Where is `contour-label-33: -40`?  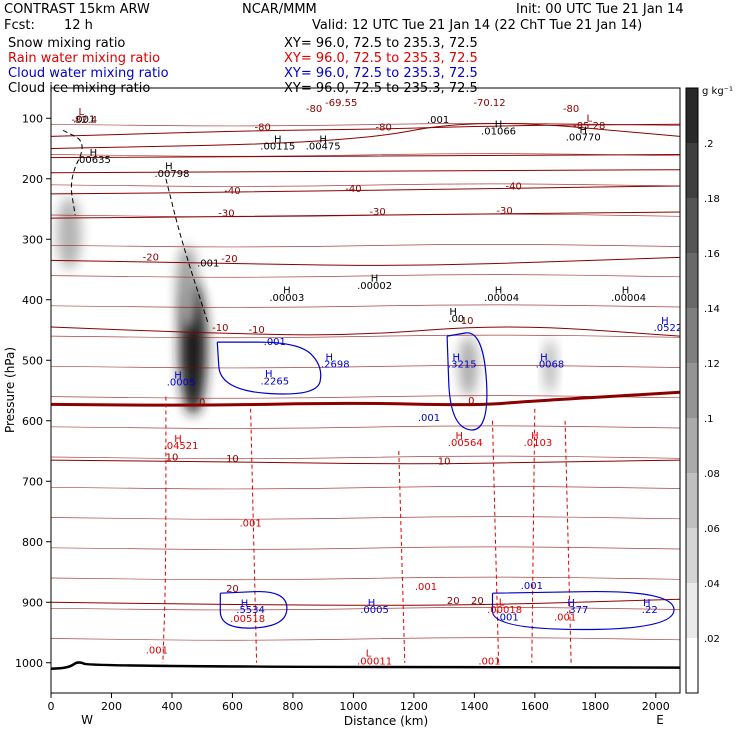 contour-label-33: -40 is located at coordinates (232, 191).